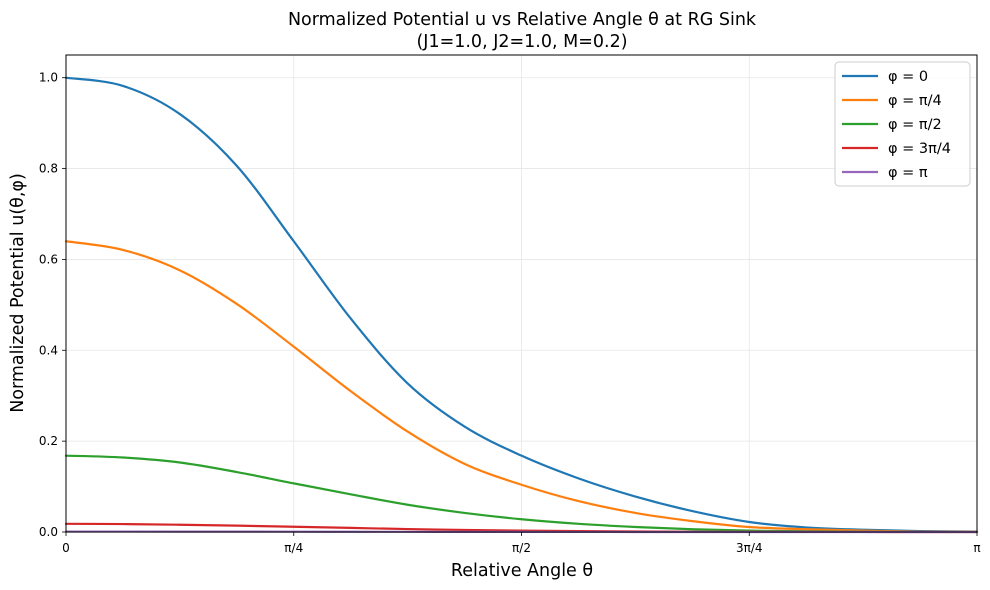 The image size is (990, 590). What do you see at coordinates (915, 125) in the screenshot?
I see `legend-label-2: φ = π/2` at bounding box center [915, 125].